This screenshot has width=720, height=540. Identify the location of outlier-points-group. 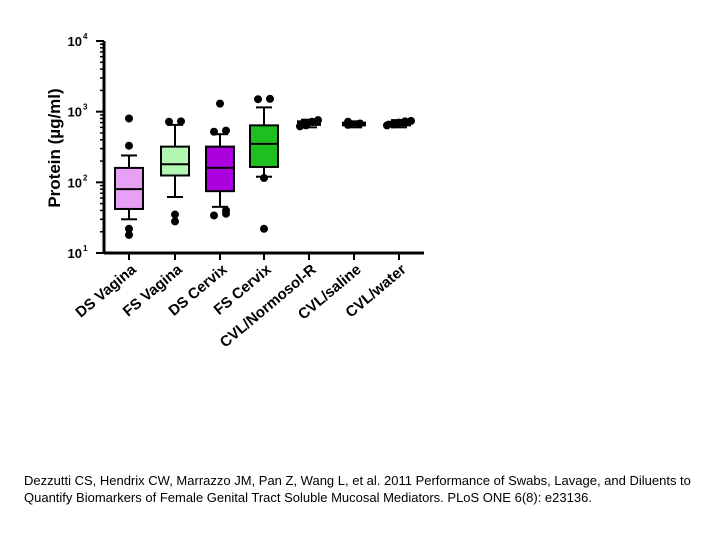
(270, 166).